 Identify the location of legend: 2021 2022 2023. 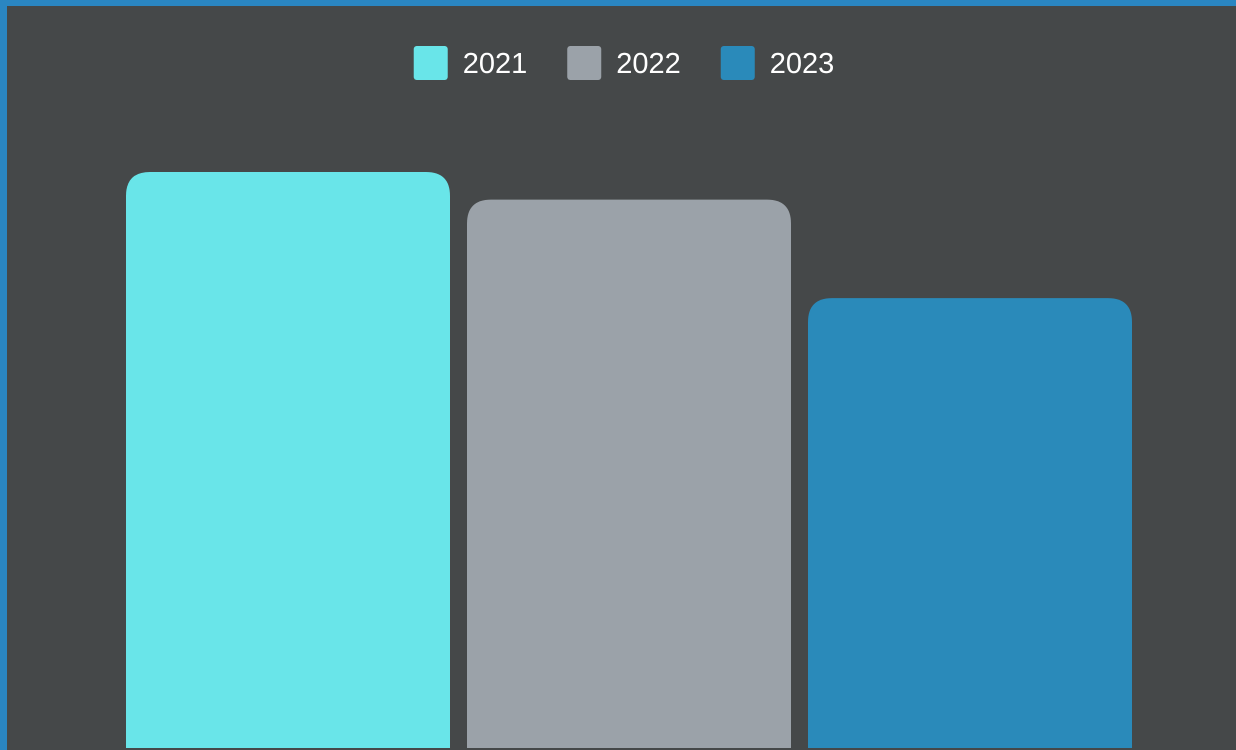
(624, 63).